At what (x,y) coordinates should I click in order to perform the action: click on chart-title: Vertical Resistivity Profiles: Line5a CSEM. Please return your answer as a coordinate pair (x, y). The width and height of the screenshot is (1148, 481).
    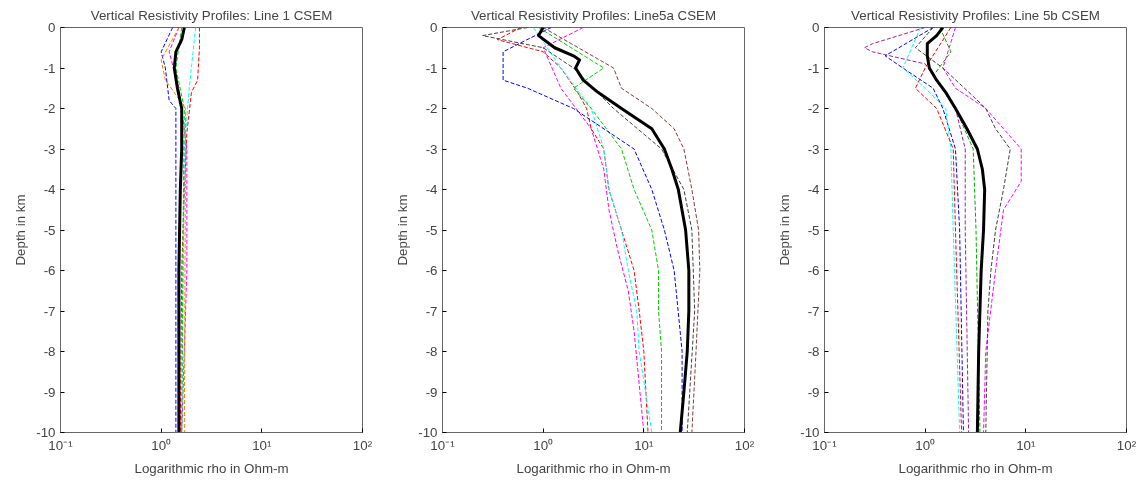
    Looking at the image, I should click on (593, 15).